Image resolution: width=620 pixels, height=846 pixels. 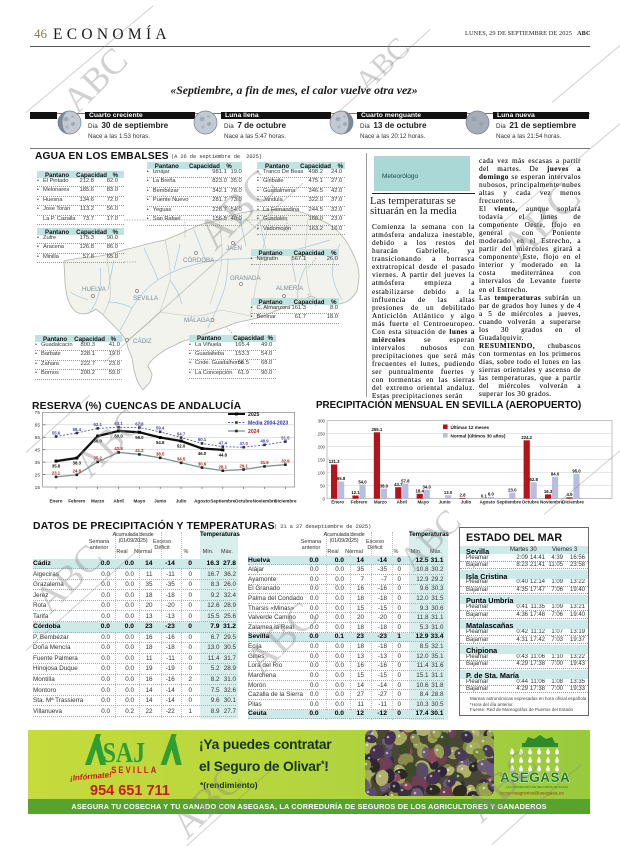 What do you see at coordinates (264, 441) in the screenshot?
I see `svg-text: 48.9` at bounding box center [264, 441].